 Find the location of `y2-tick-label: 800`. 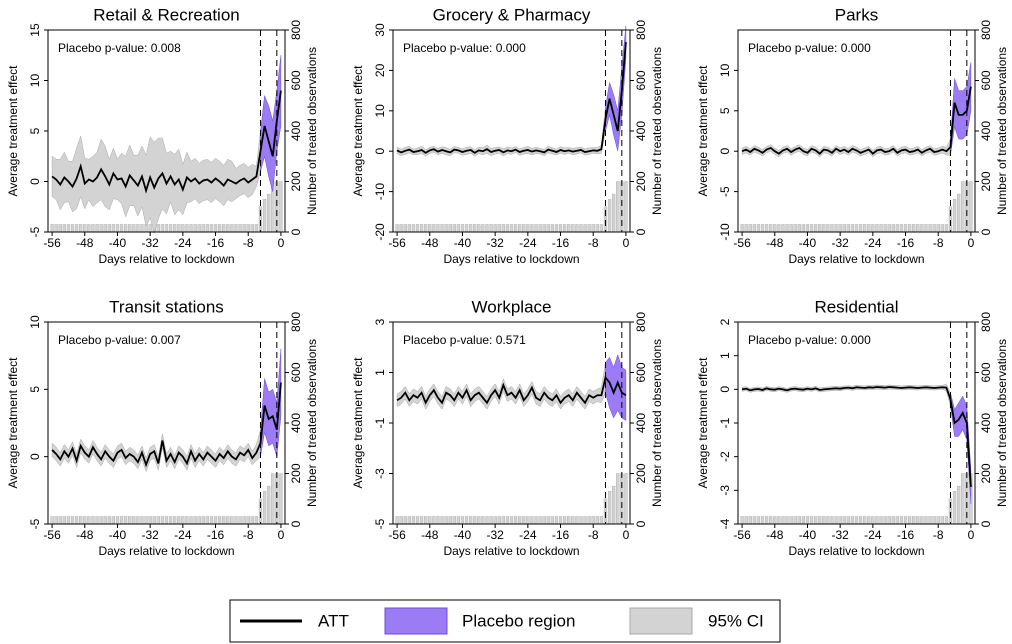

y2-tick-label: 800 is located at coordinates (296, 30).